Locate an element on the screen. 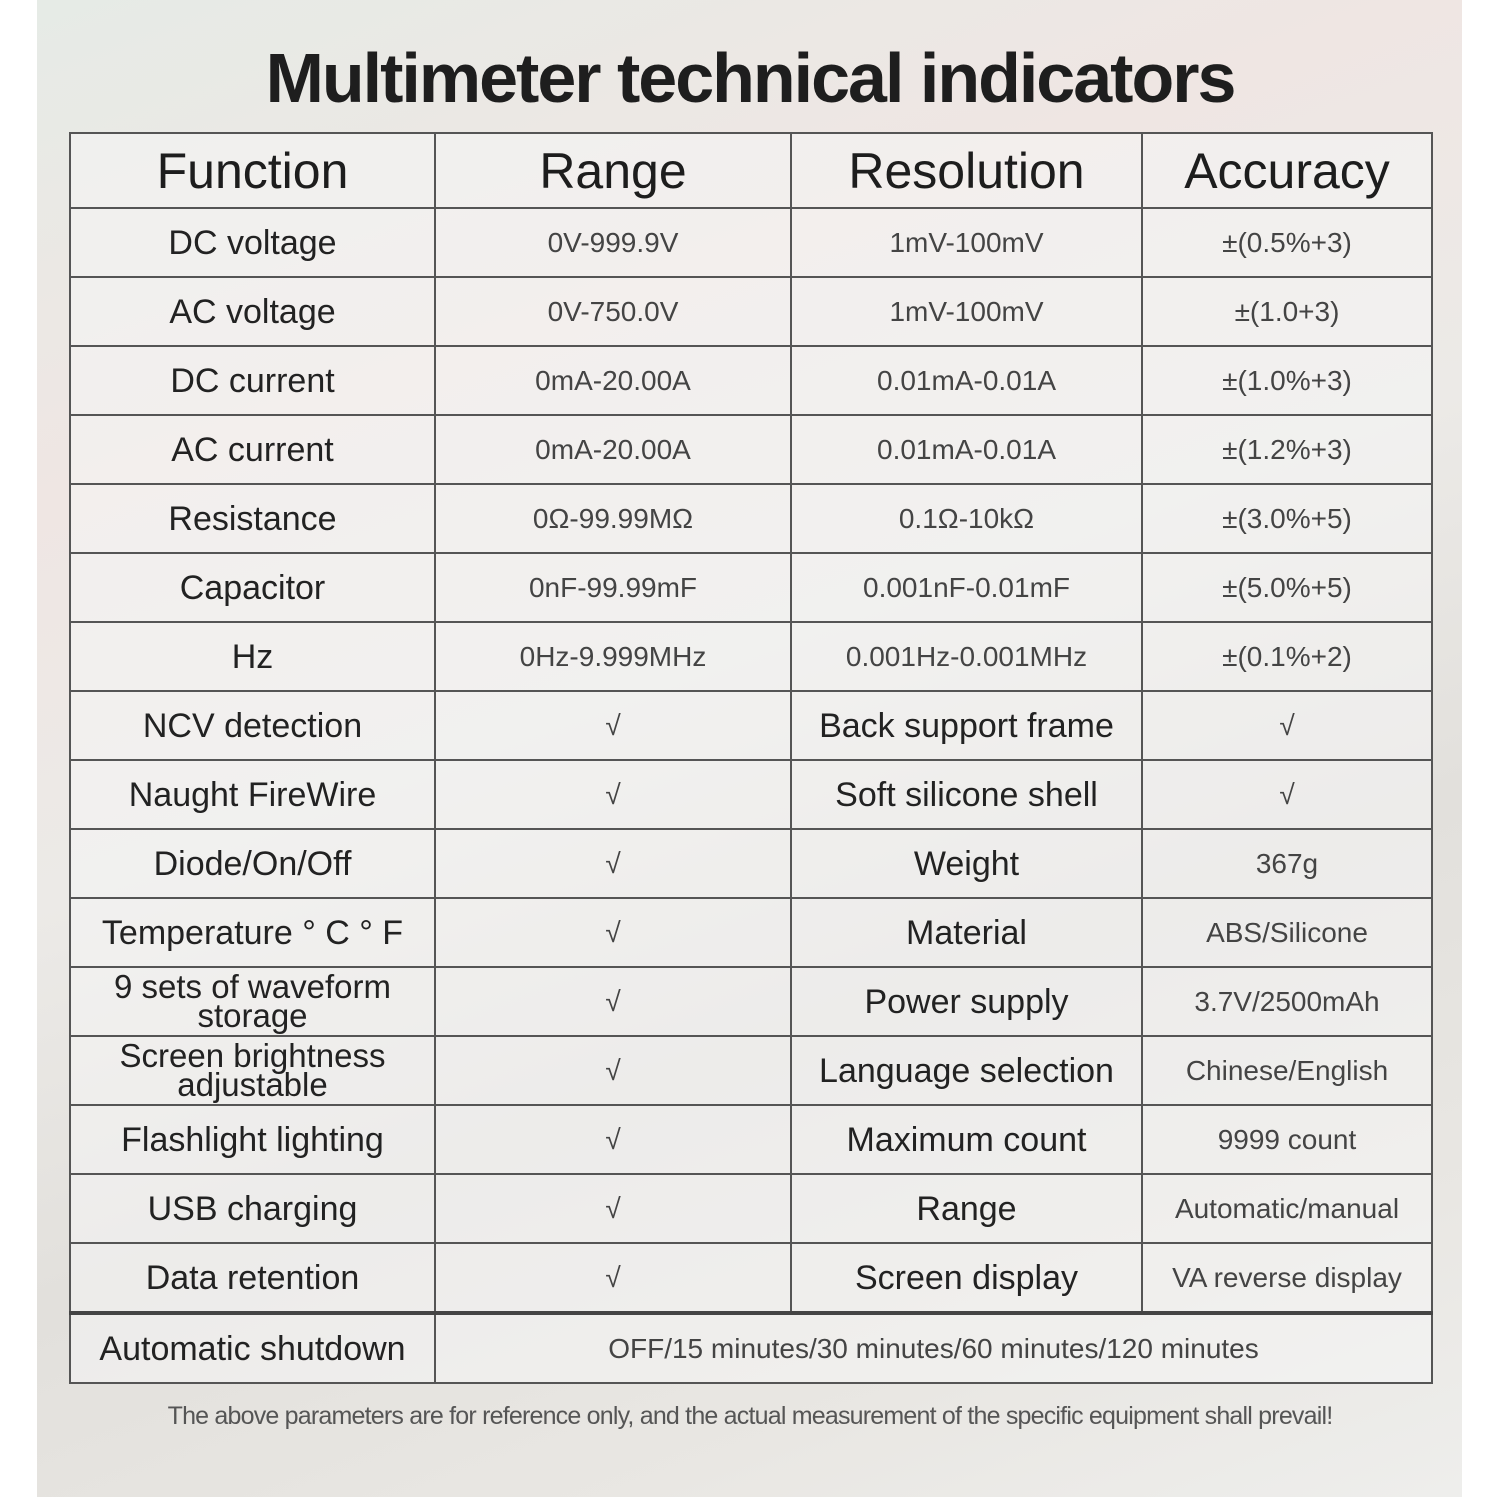 This screenshot has height=1500, width=1500. feature-name-cell: Language selection is located at coordinates (966, 1070).